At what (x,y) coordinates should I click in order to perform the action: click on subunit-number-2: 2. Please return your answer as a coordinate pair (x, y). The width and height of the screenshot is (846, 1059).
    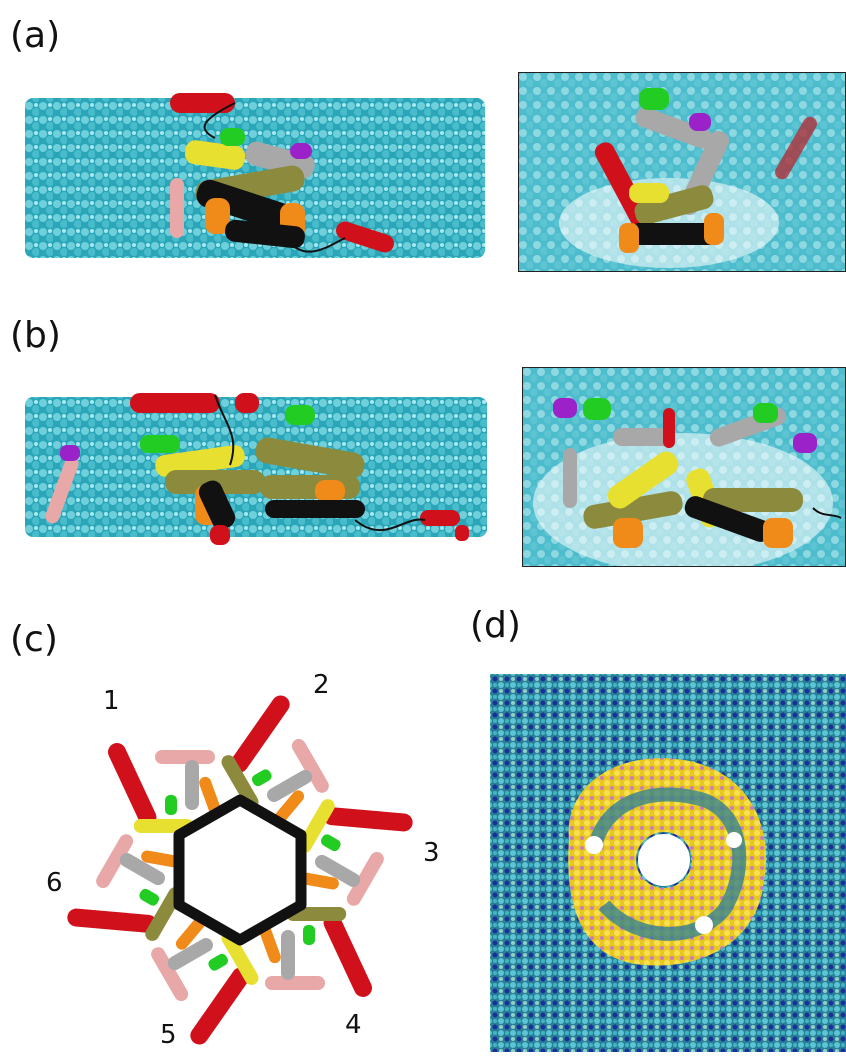
    Looking at the image, I should click on (321, 685).